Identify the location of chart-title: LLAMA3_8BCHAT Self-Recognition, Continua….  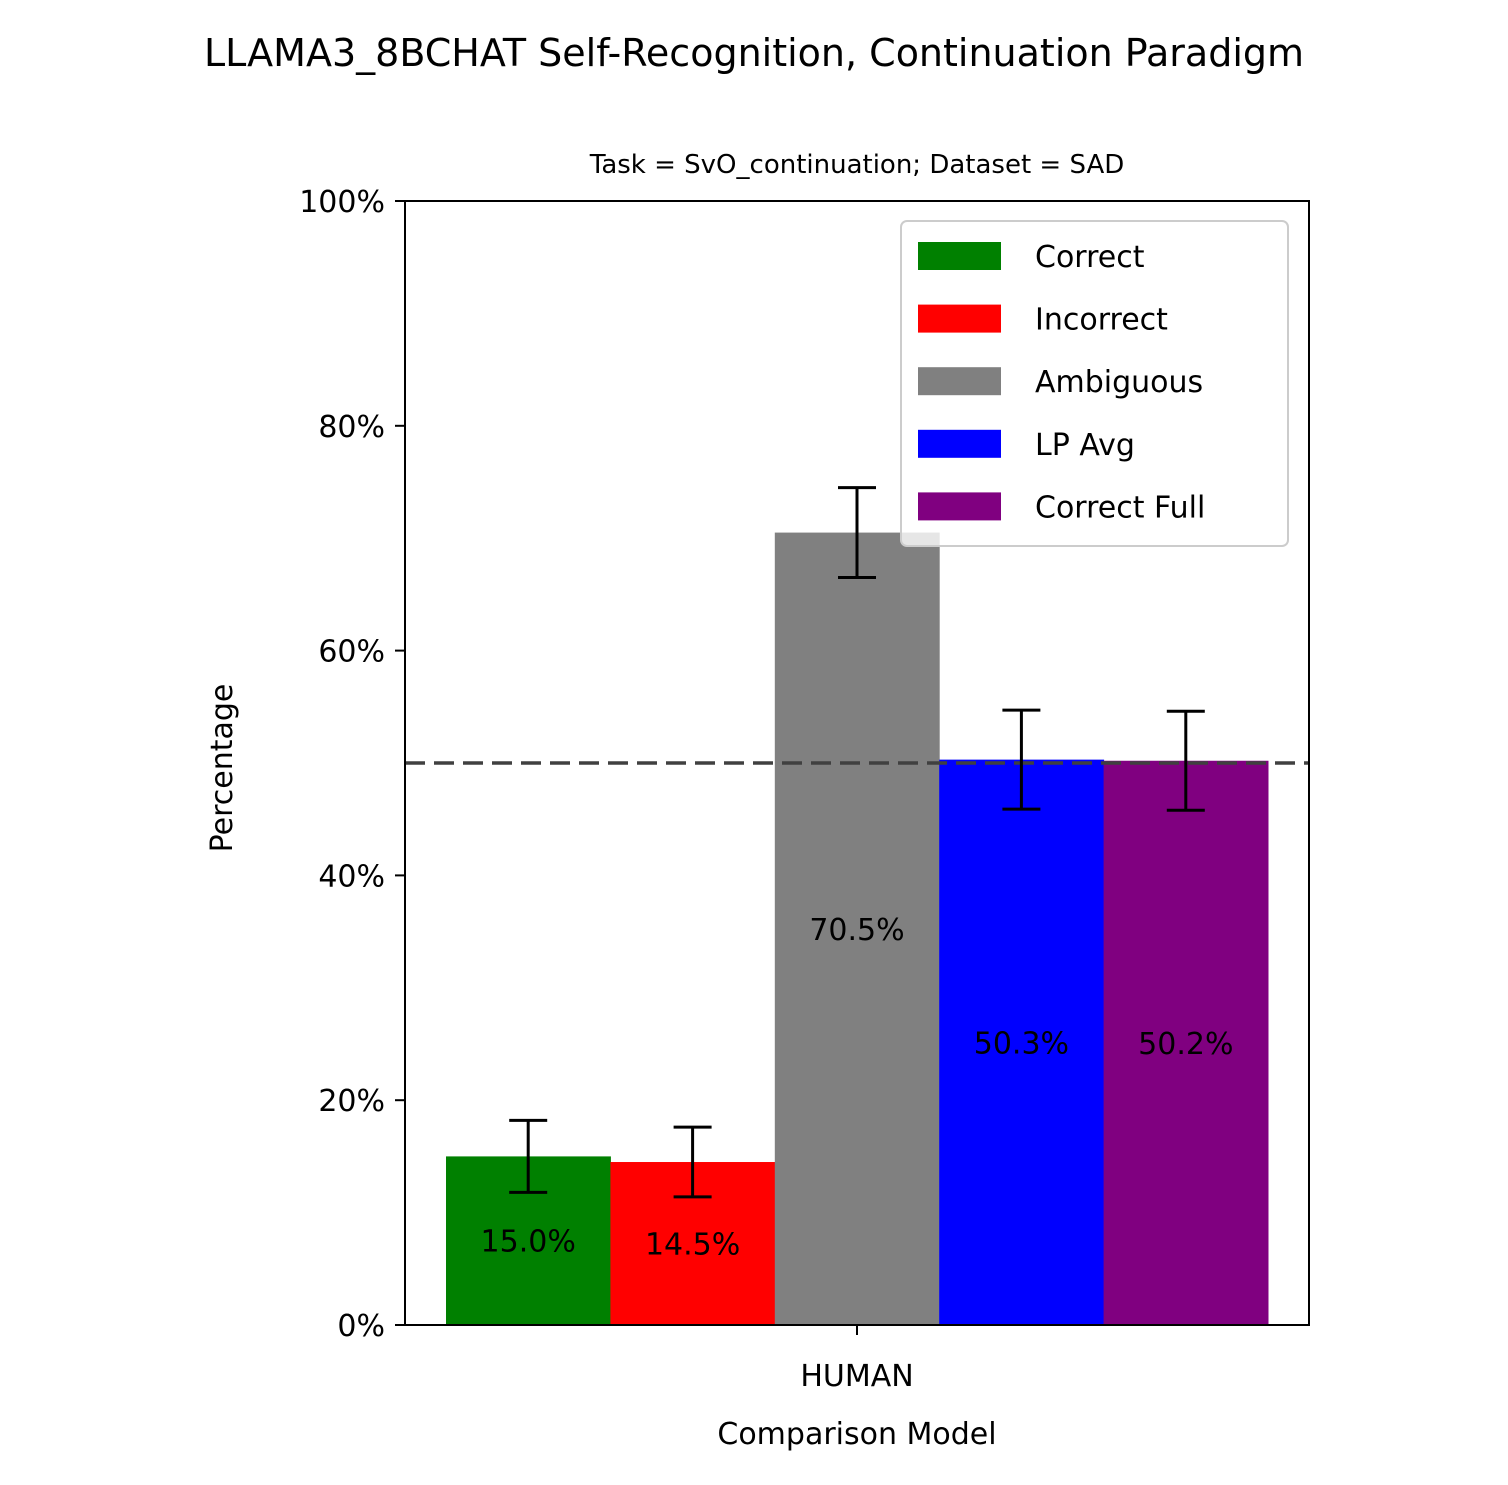
(754, 53).